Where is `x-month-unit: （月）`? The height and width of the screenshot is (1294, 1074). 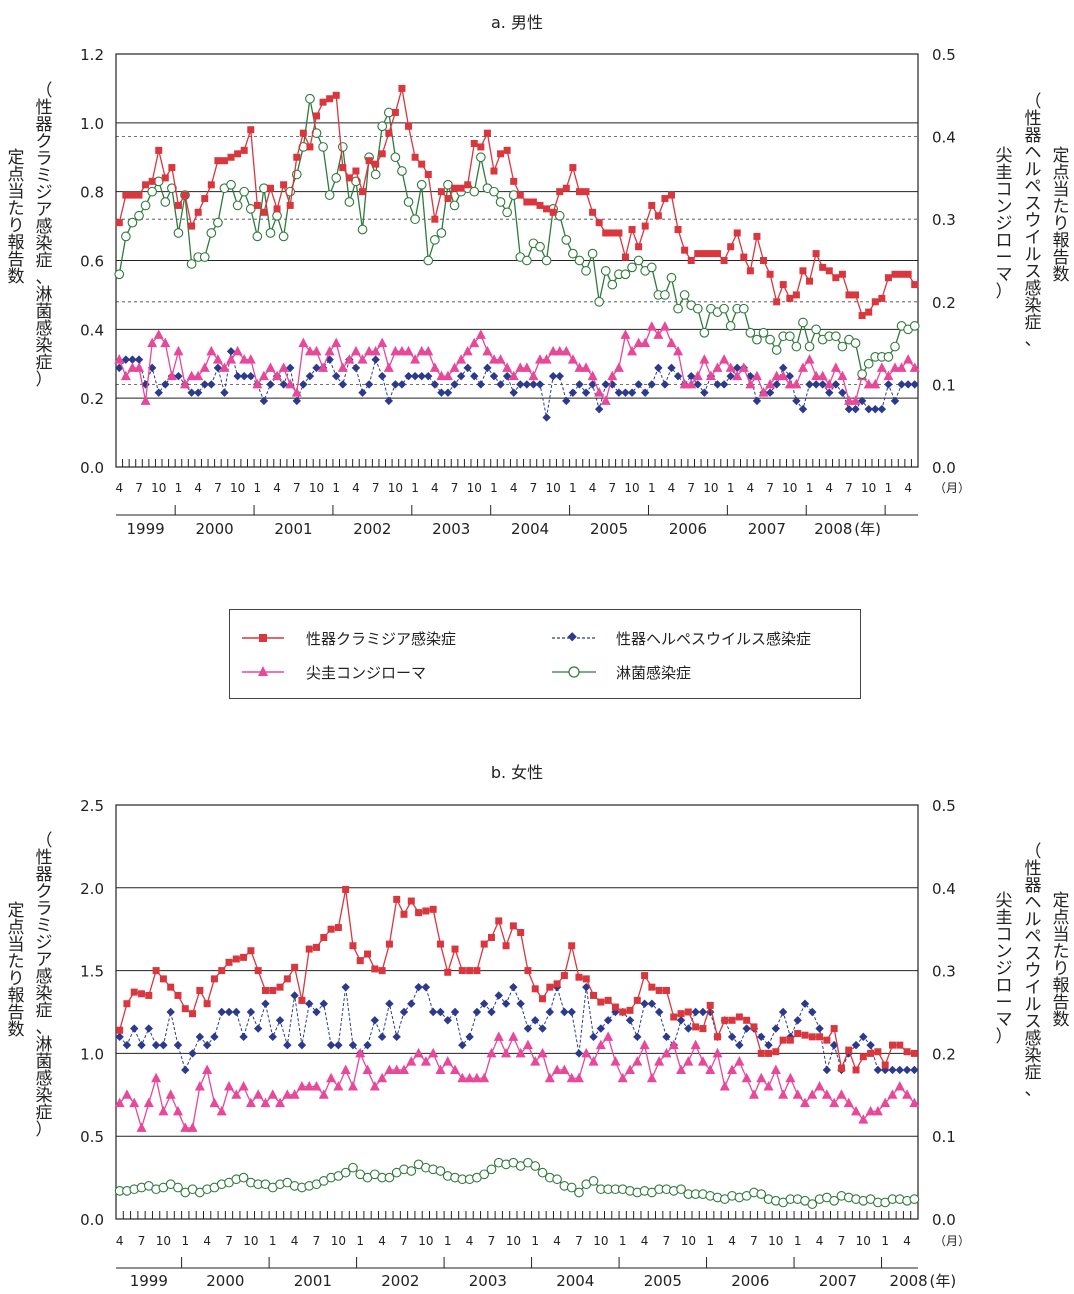
x-month-unit: （月） is located at coordinates (952, 1241).